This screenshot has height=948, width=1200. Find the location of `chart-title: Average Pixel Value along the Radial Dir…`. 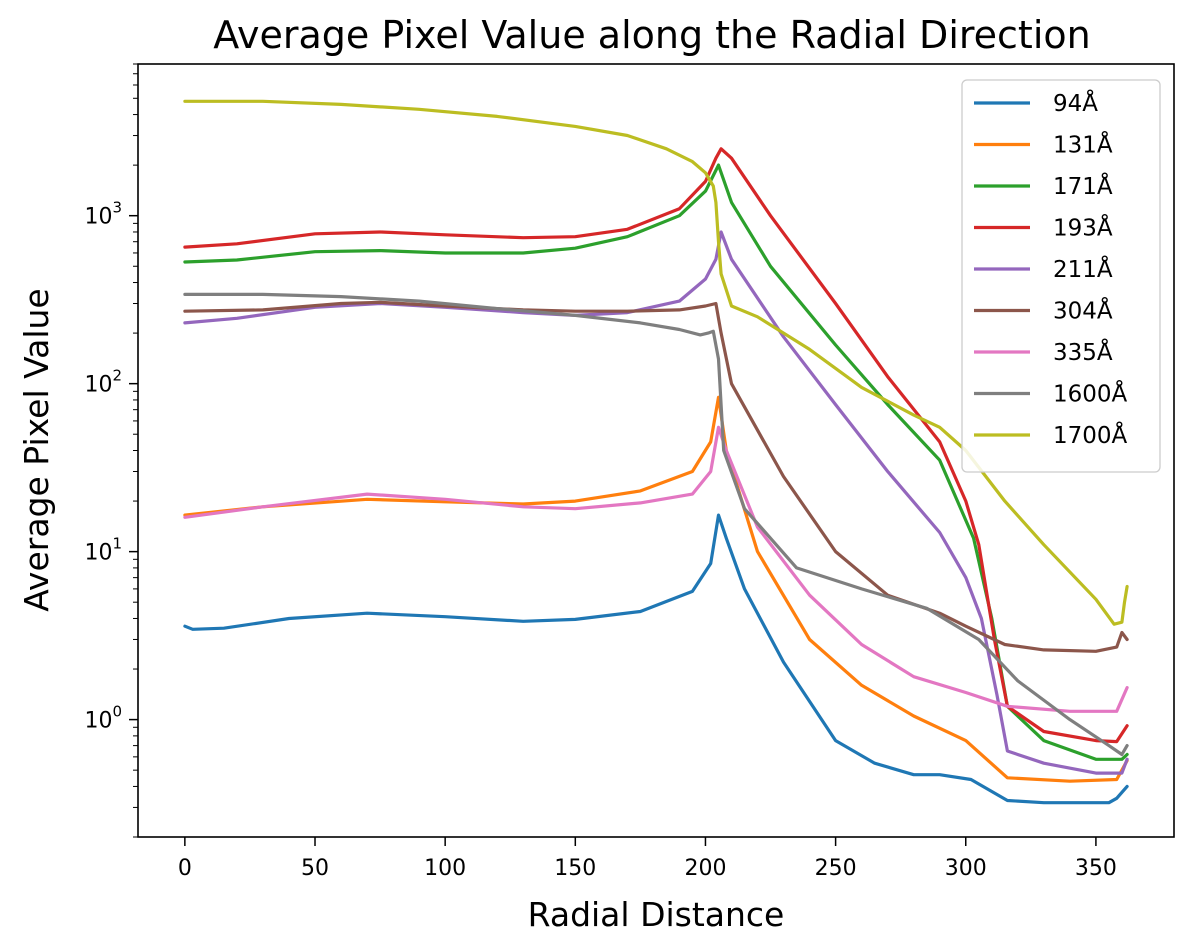

chart-title: Average Pixel Value along the Radial Dir… is located at coordinates (651, 35).